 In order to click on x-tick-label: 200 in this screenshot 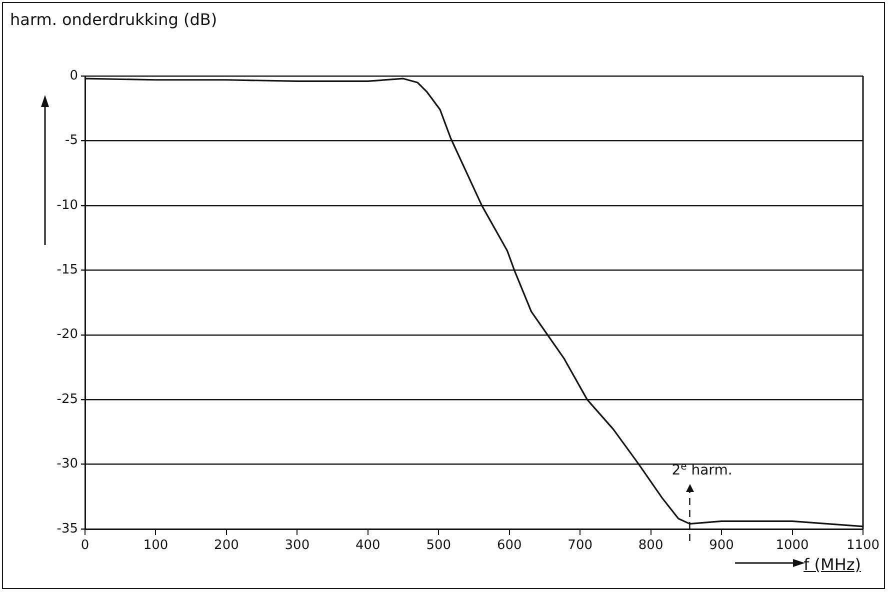, I will do `click(226, 546)`.